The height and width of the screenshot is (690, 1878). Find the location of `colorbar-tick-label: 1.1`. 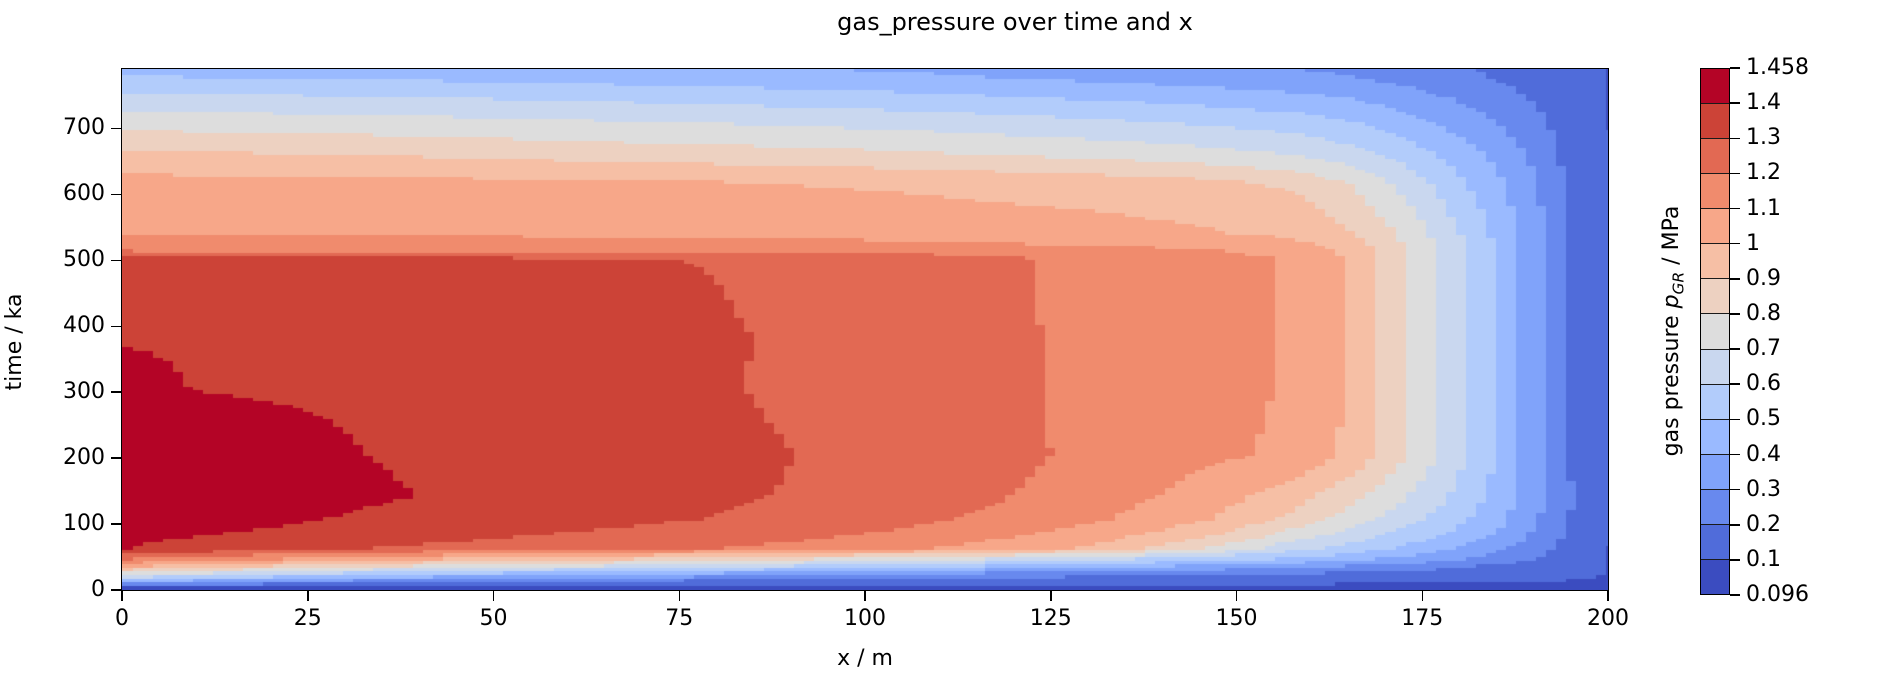

colorbar-tick-label: 1.1 is located at coordinates (1763, 208).